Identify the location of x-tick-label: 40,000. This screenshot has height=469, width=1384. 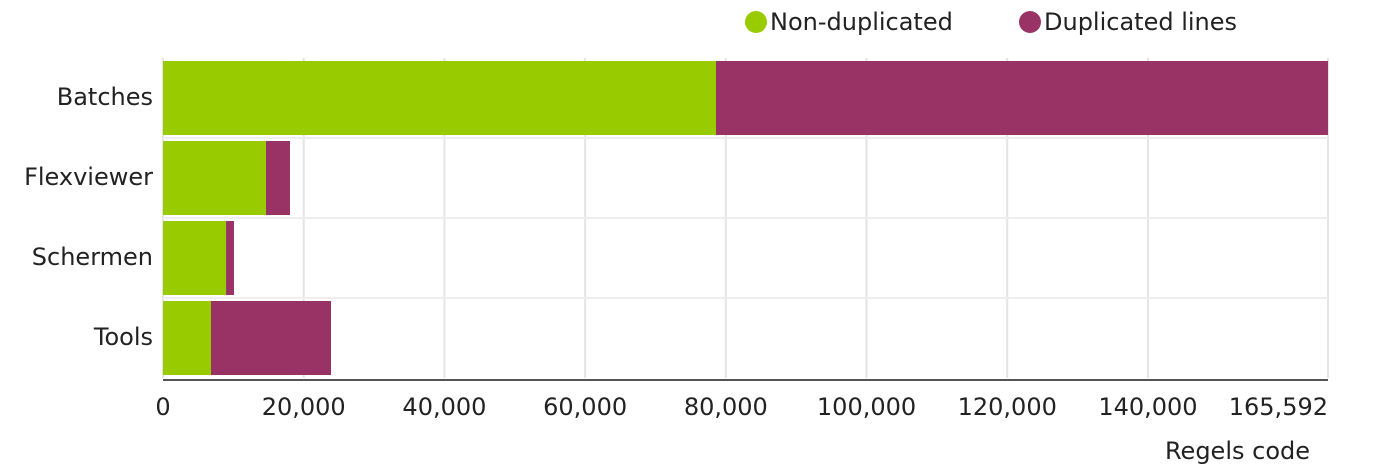
(444, 407).